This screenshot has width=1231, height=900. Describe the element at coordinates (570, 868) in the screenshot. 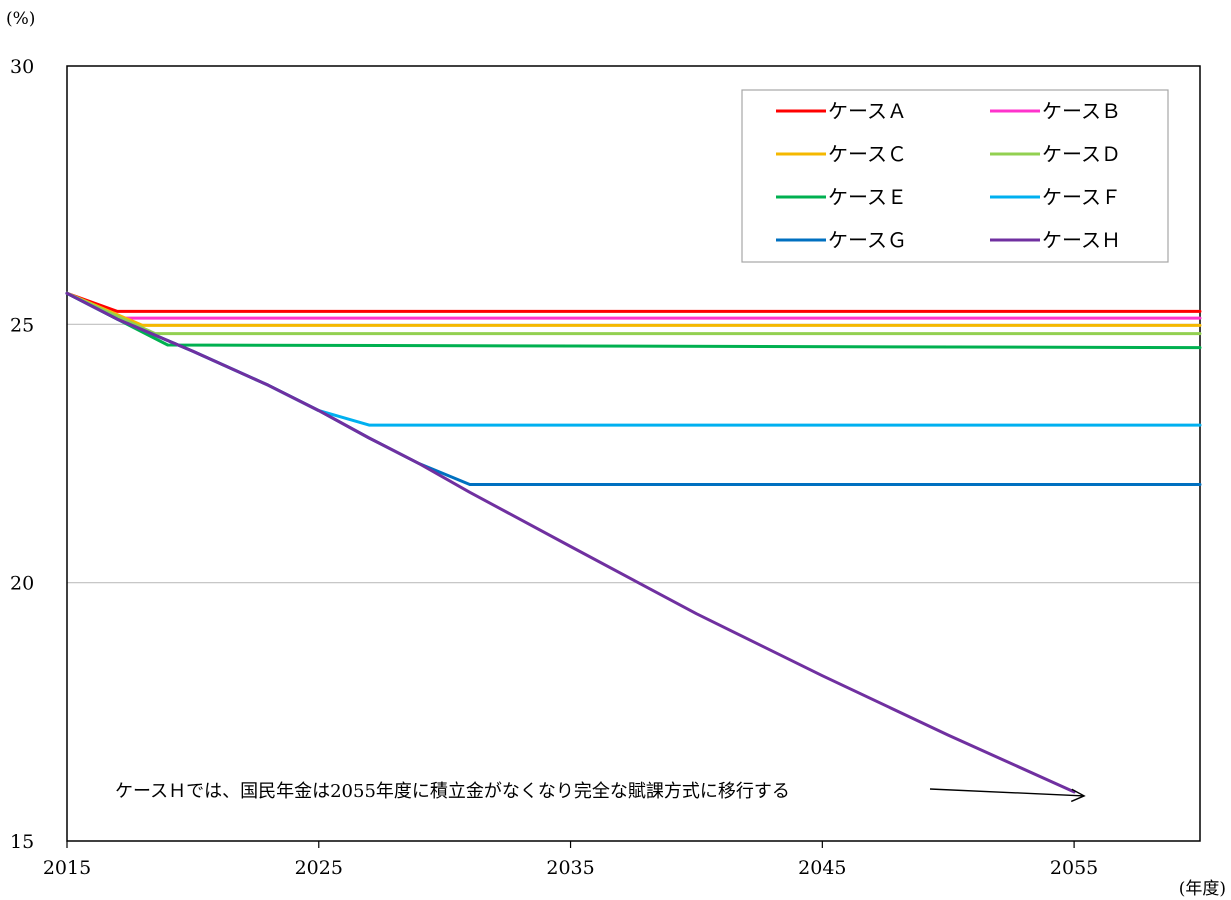

I see `x-tick-label: 2035` at that location.